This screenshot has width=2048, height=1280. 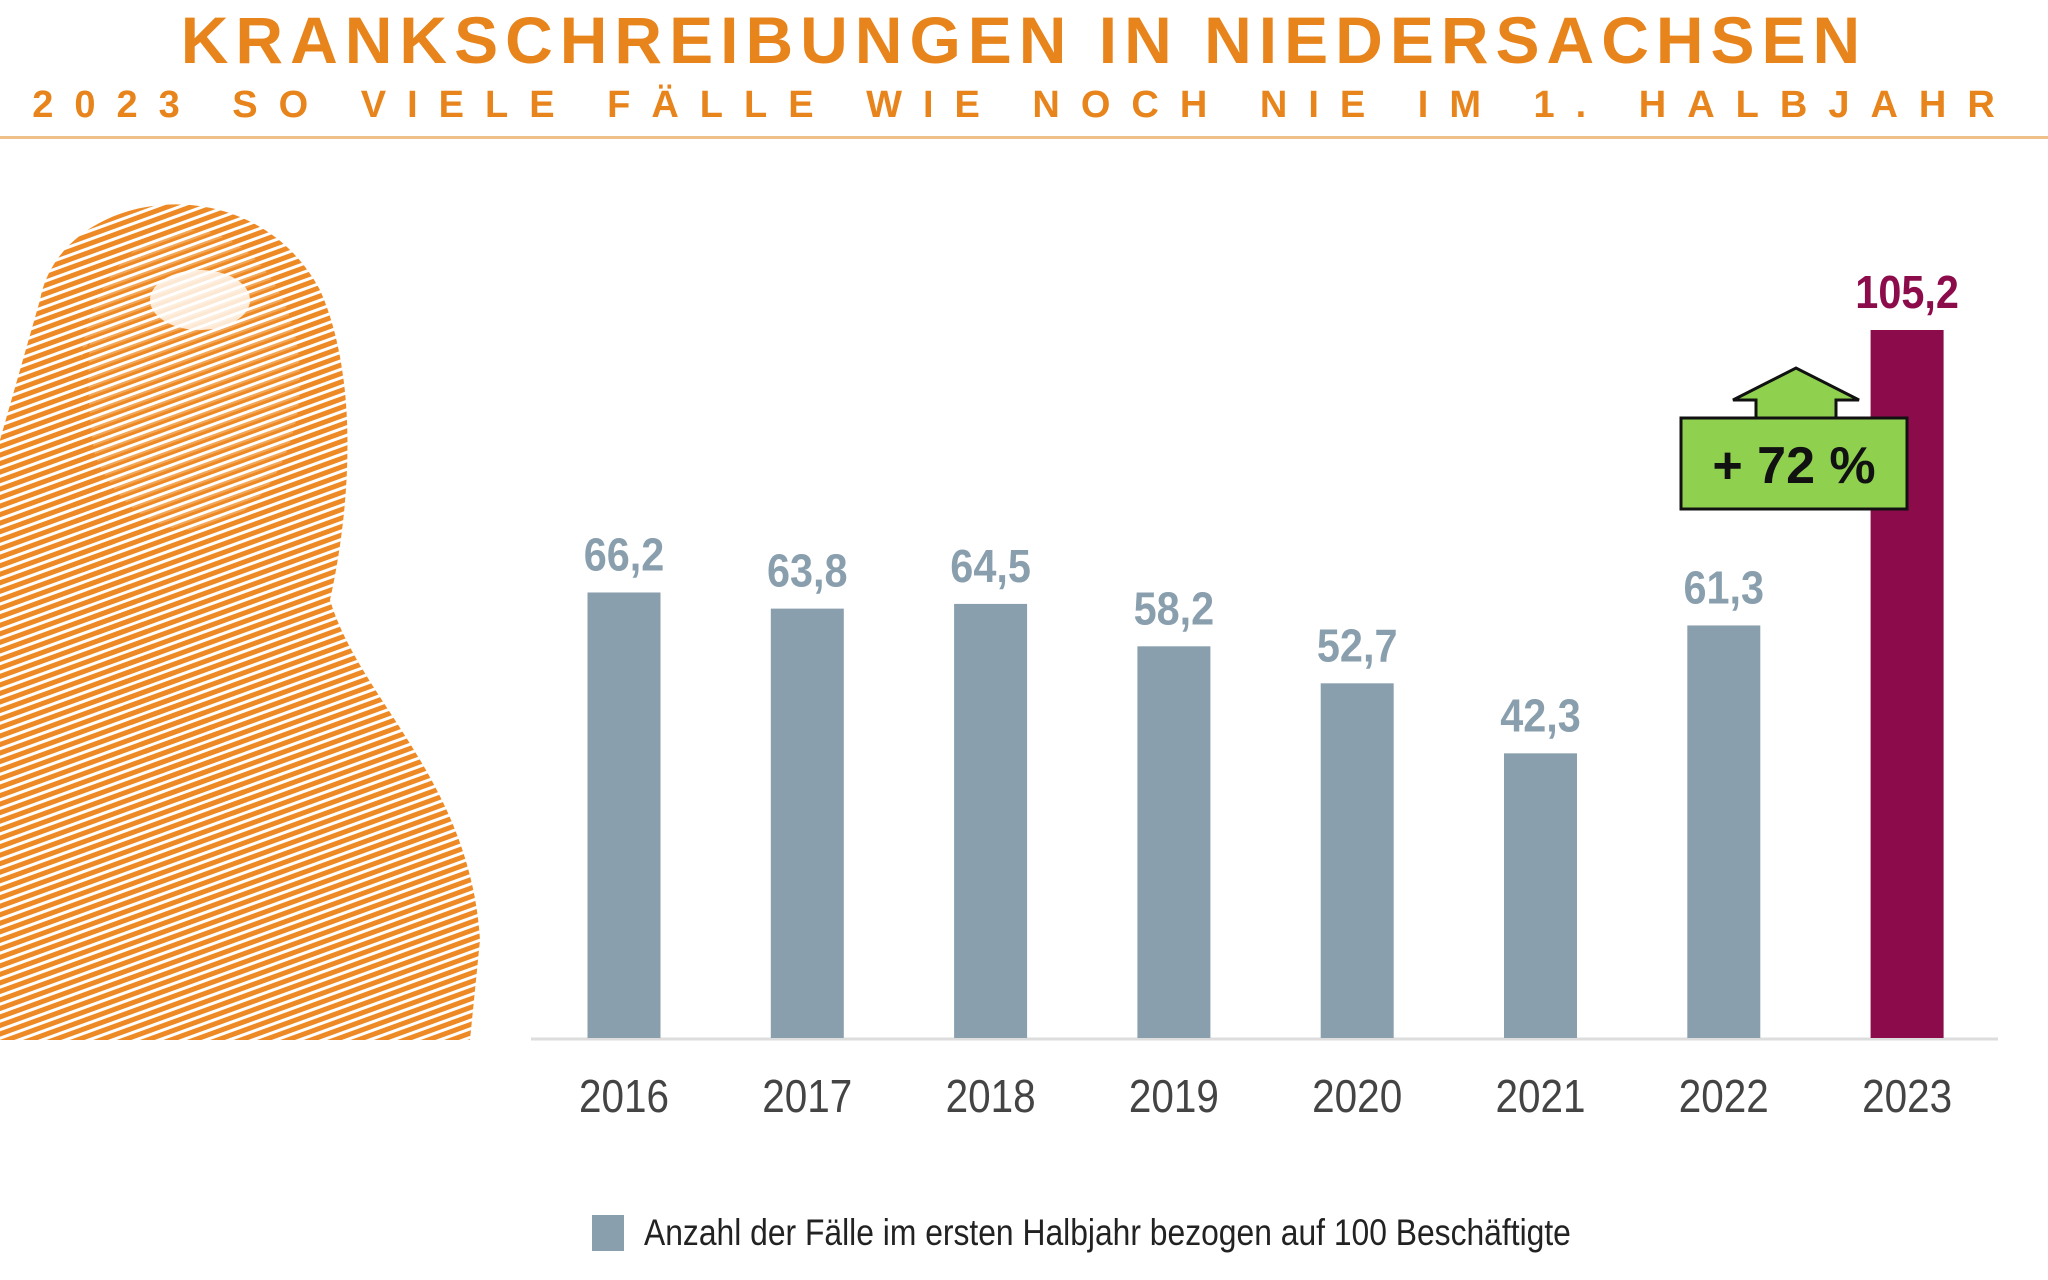 What do you see at coordinates (807, 823) in the screenshot?
I see `bar-2017` at bounding box center [807, 823].